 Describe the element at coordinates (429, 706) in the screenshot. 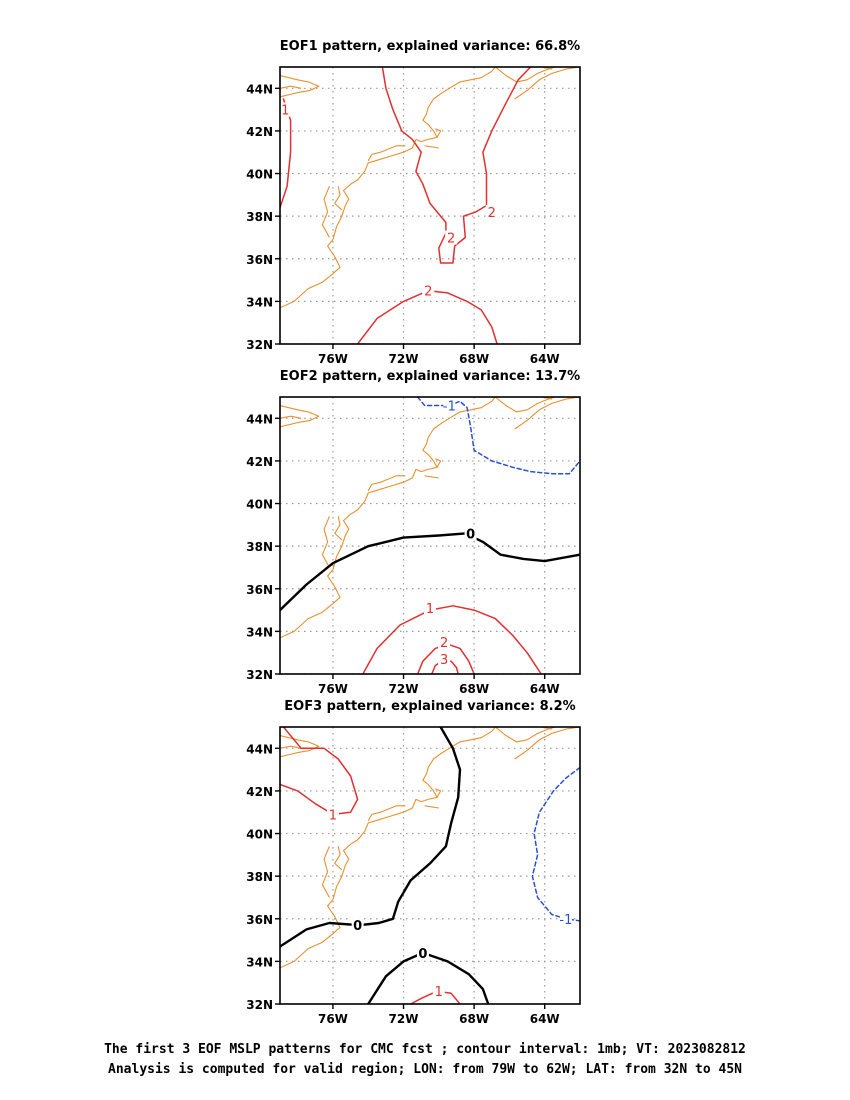

I see `panel-title: EOF3 pattern, explained variance: 8.2%` at that location.